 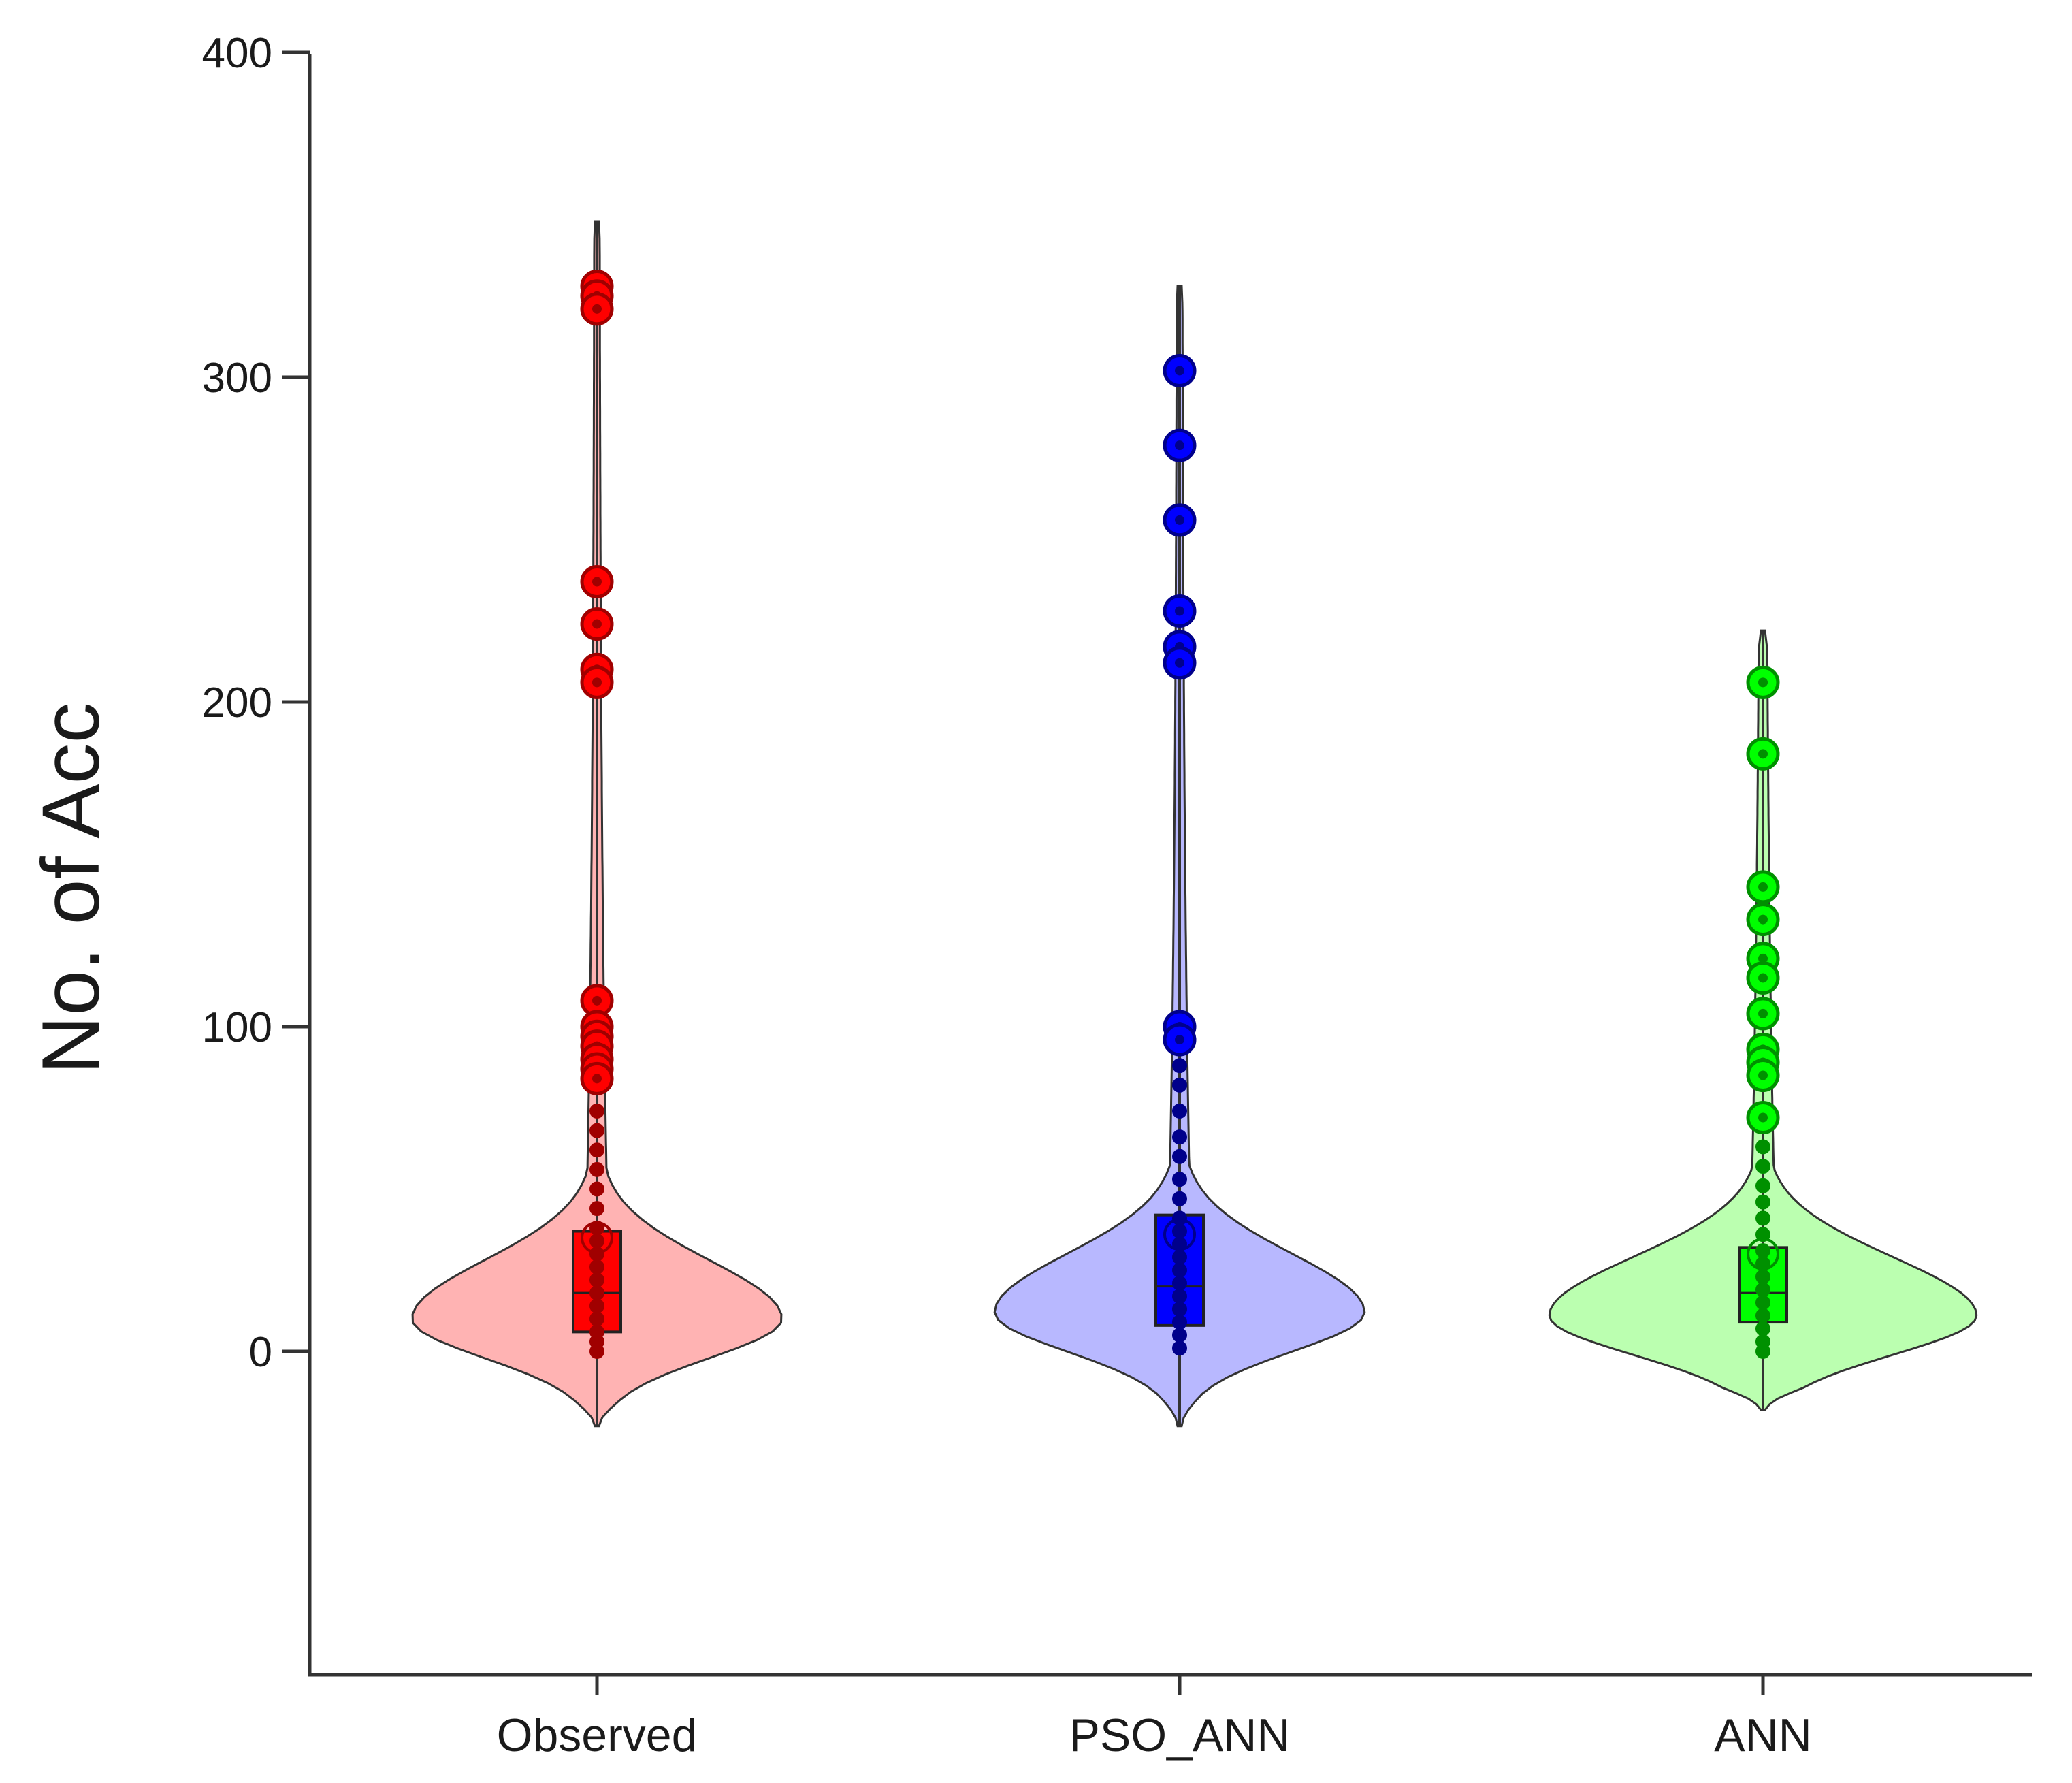 I want to click on y-axis-title: No. of Acc, so click(x=70, y=889).